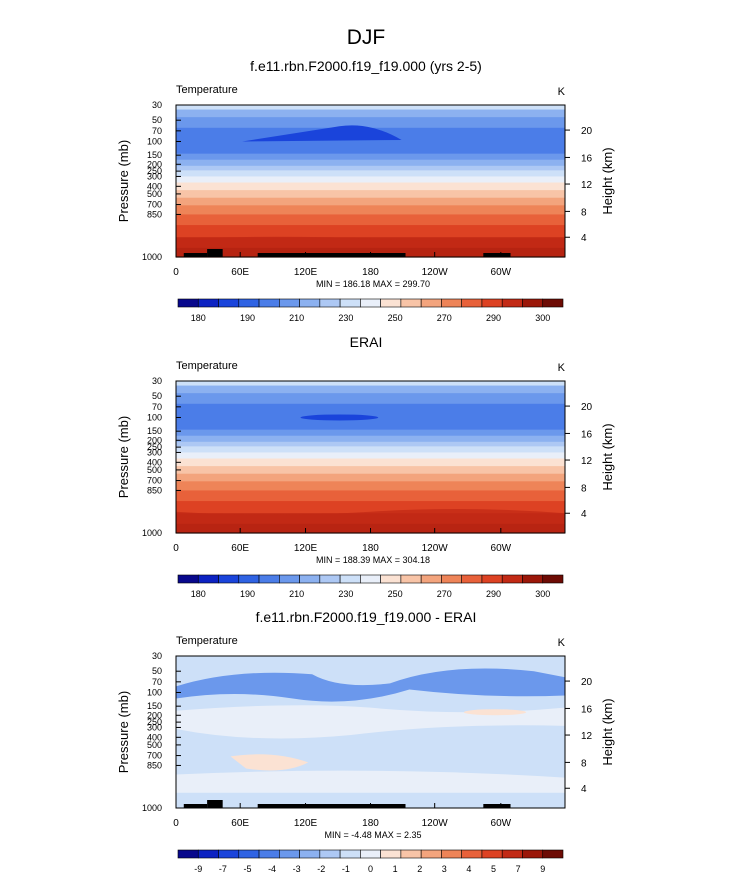 The height and width of the screenshot is (888, 733). Describe the element at coordinates (542, 869) in the screenshot. I see `colorbar-label: 9` at that location.